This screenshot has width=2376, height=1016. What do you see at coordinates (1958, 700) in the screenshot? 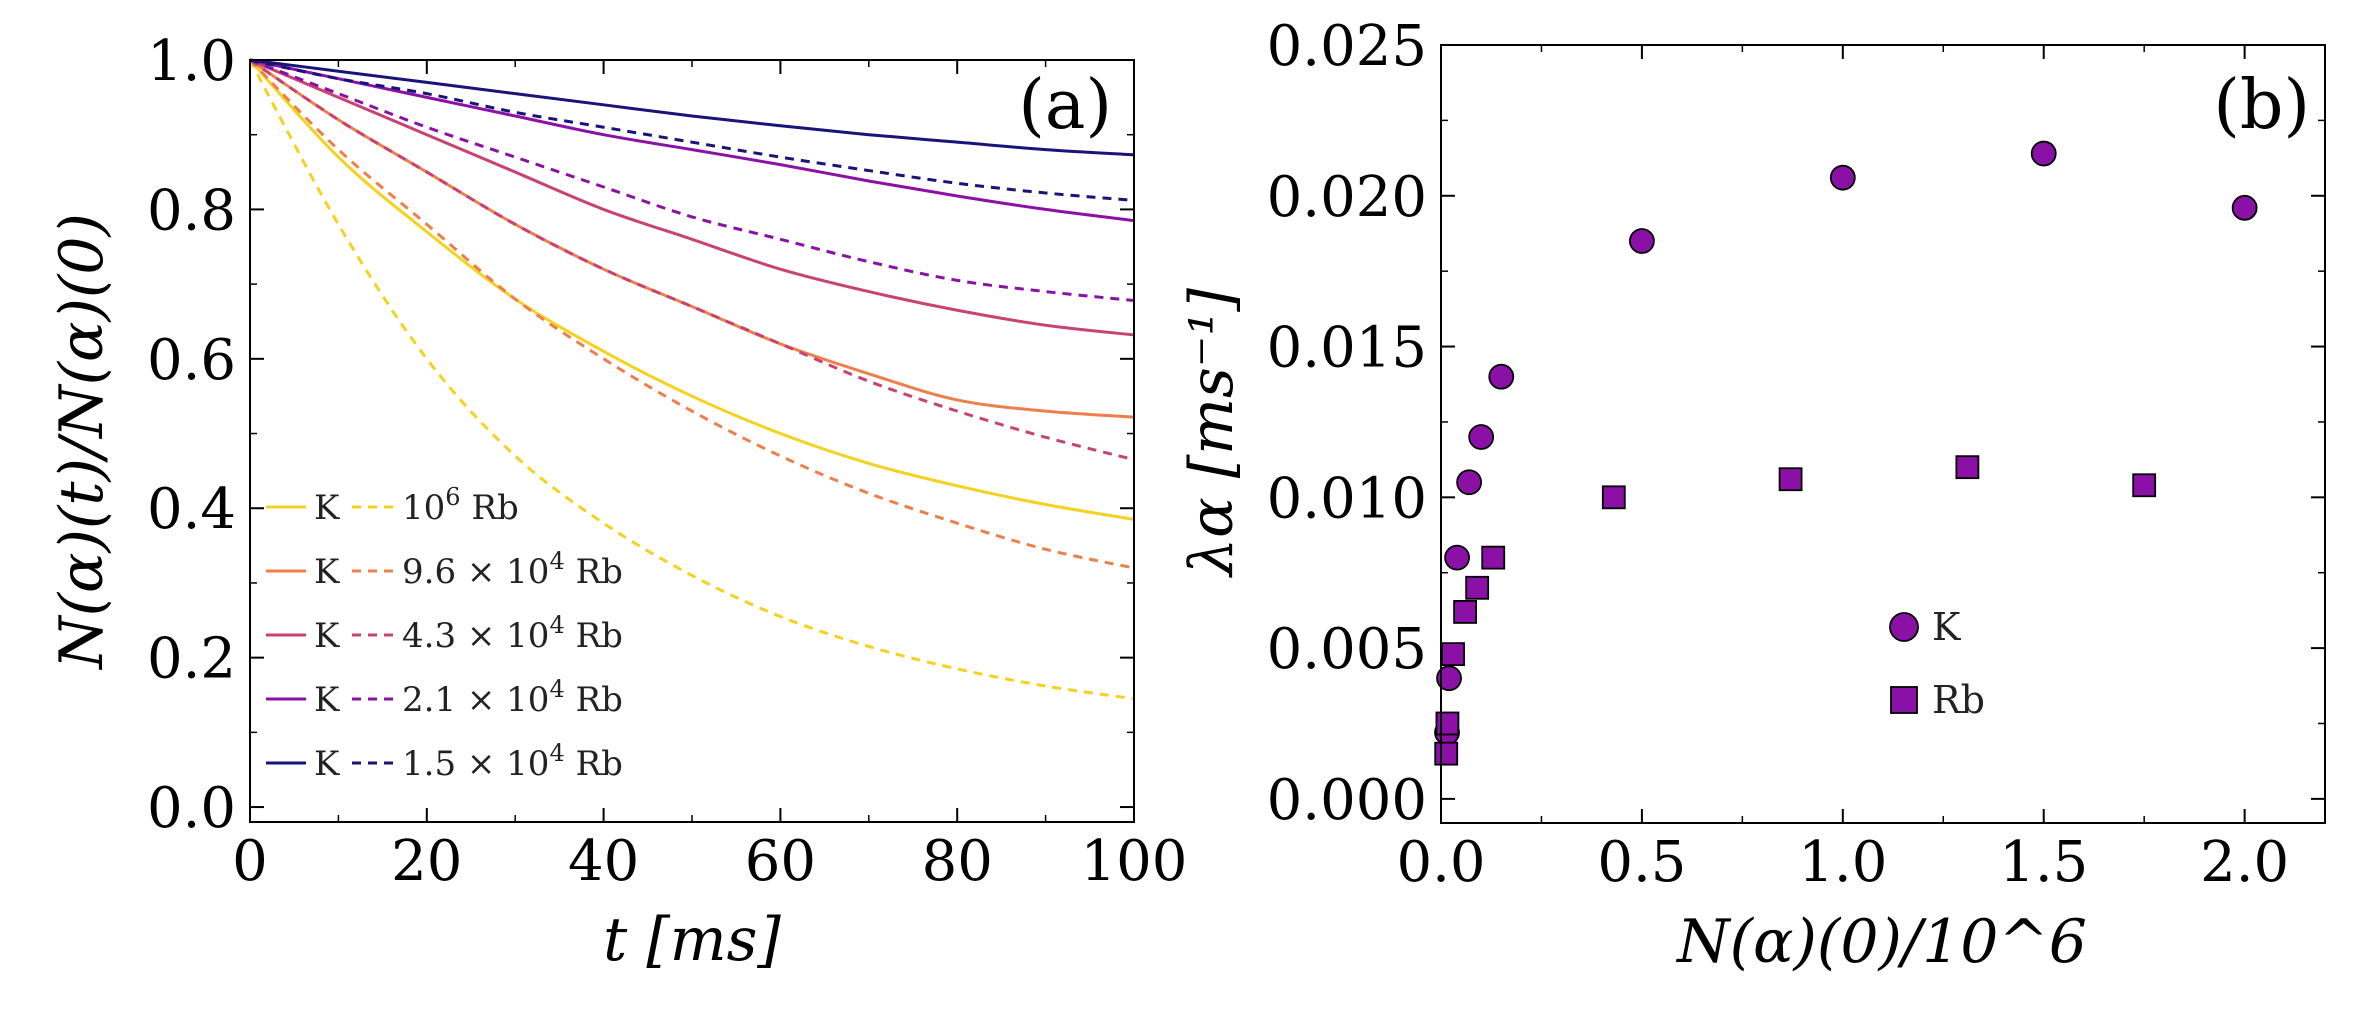
I see `legend-label-rb: Rb` at bounding box center [1958, 700].